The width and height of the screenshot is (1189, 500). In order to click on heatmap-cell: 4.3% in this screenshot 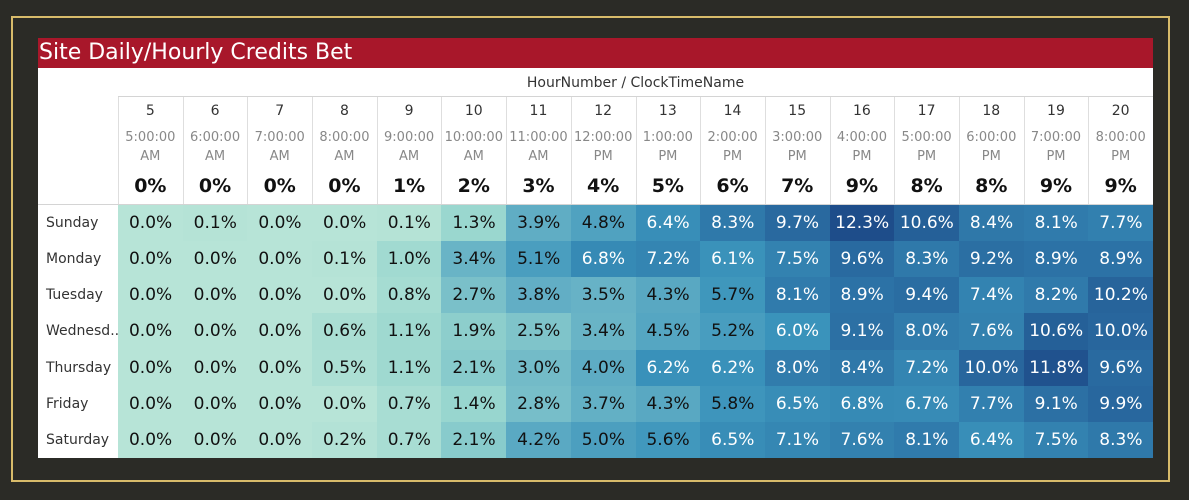, I will do `click(668, 404)`.